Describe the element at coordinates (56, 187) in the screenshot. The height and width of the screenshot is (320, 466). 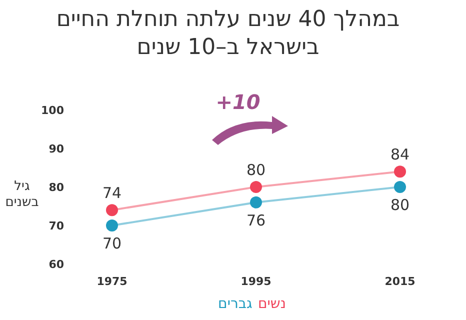
I see `y-tick-label: 80` at that location.